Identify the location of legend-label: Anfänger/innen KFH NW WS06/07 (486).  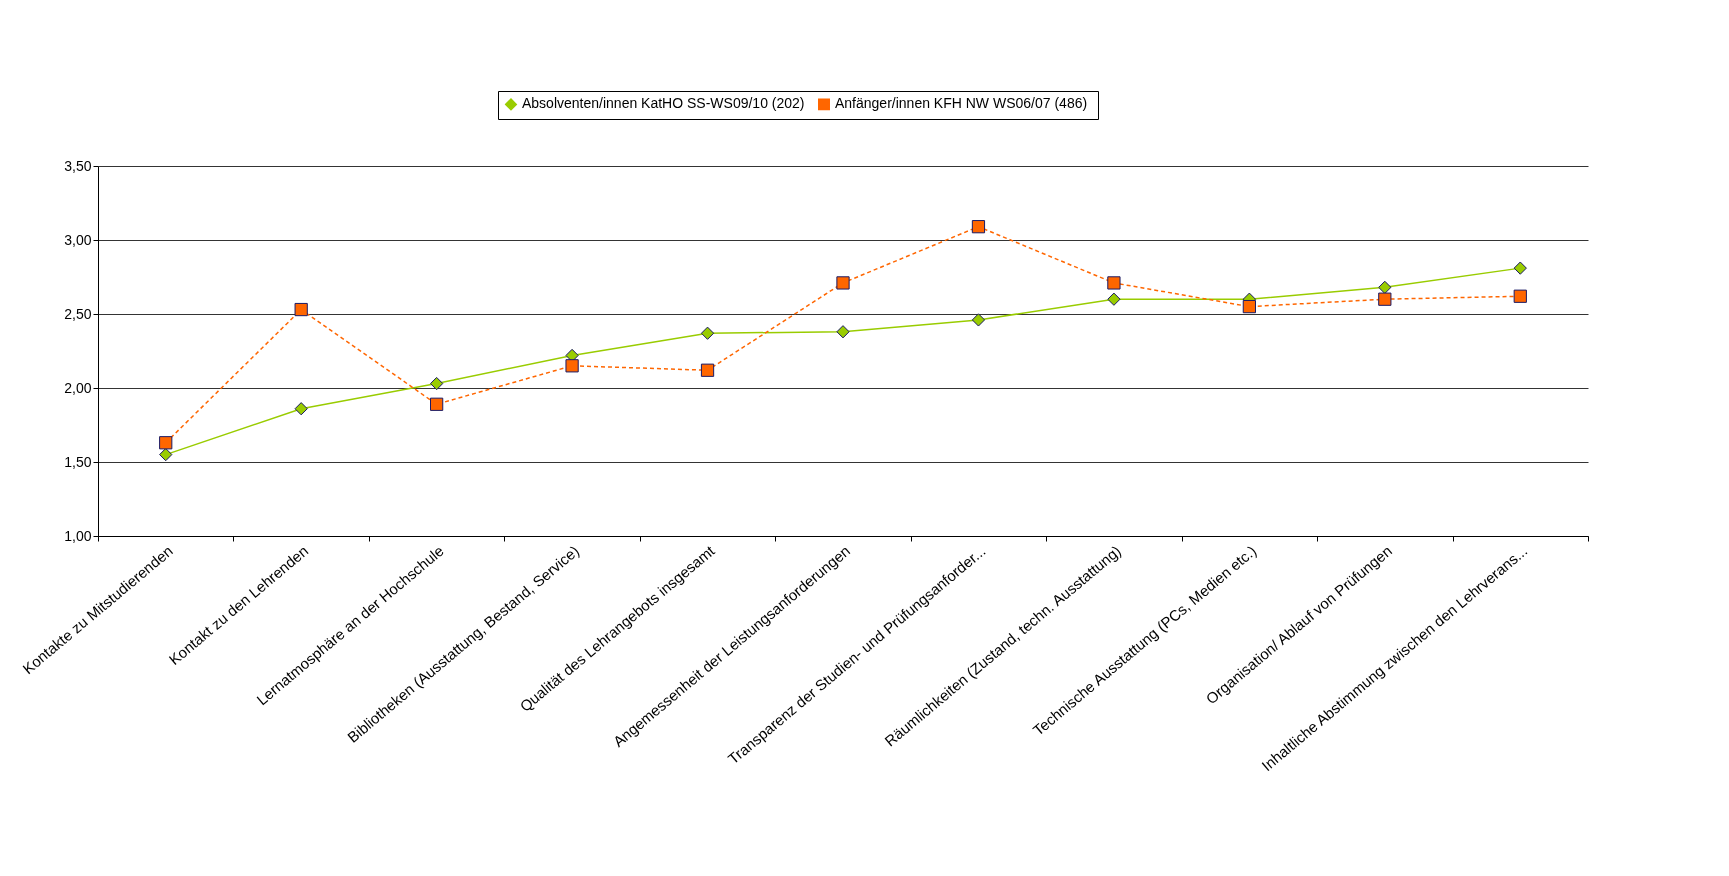
(961, 103).